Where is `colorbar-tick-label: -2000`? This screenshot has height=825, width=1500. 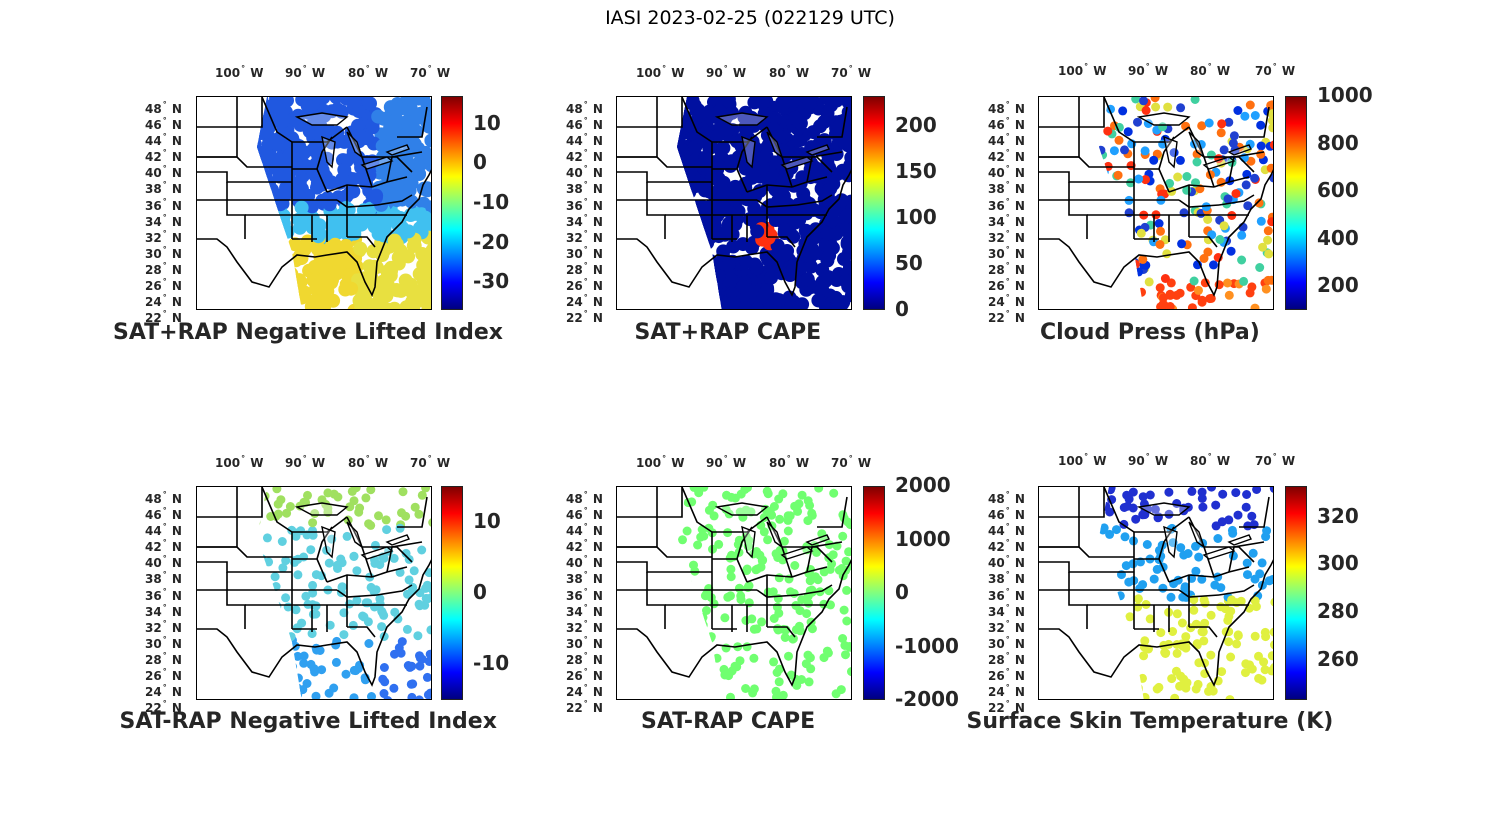
colorbar-tick-label: -2000 is located at coordinates (927, 699).